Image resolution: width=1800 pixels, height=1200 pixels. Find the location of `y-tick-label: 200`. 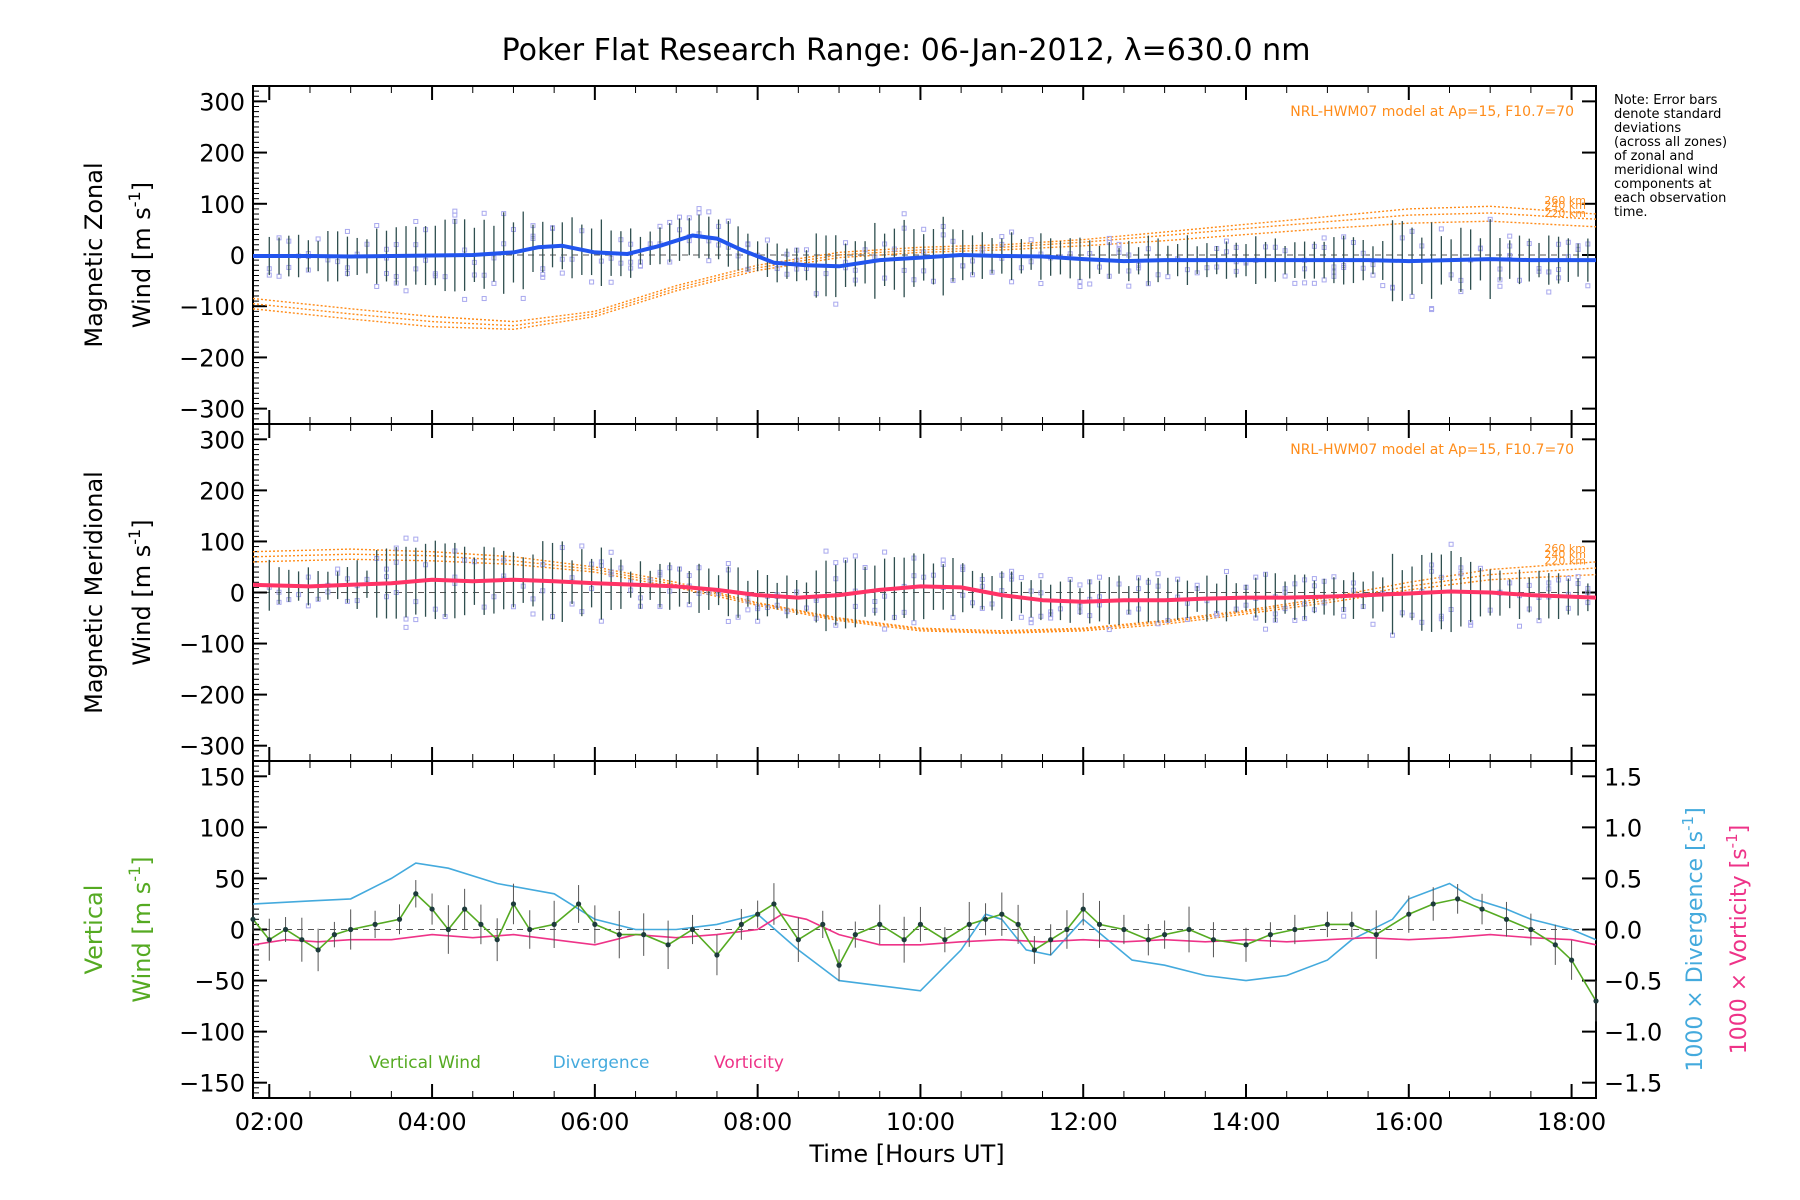

y-tick-label: 200 is located at coordinates (222, 154).